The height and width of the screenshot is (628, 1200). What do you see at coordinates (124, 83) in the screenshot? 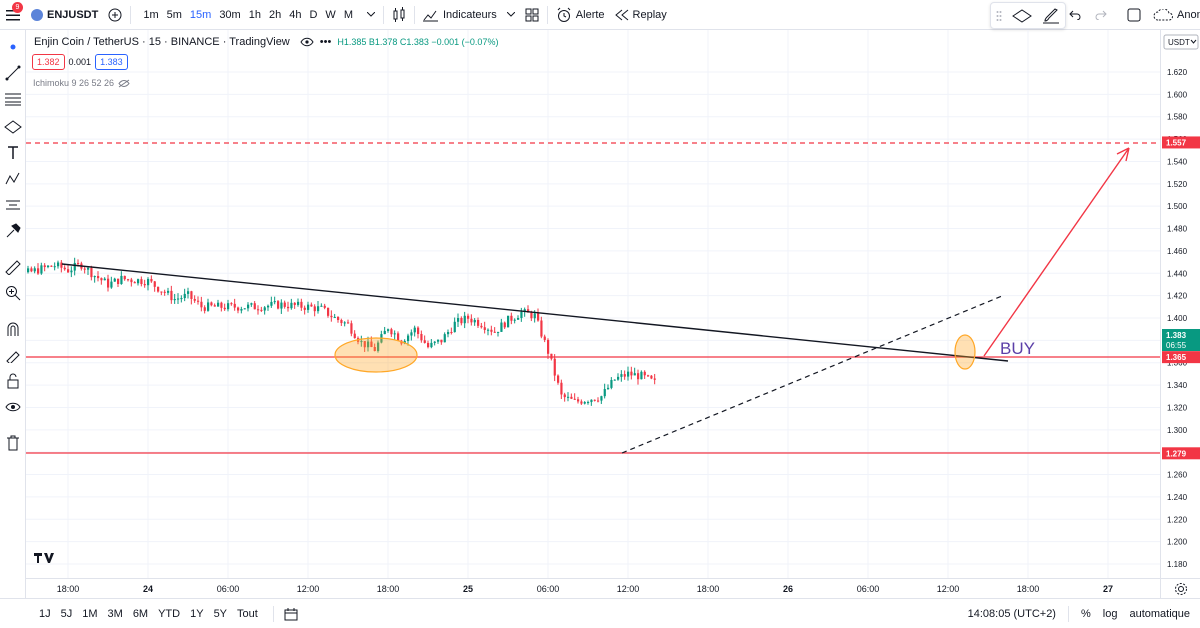
I see `eye-hidden-icon` at bounding box center [124, 83].